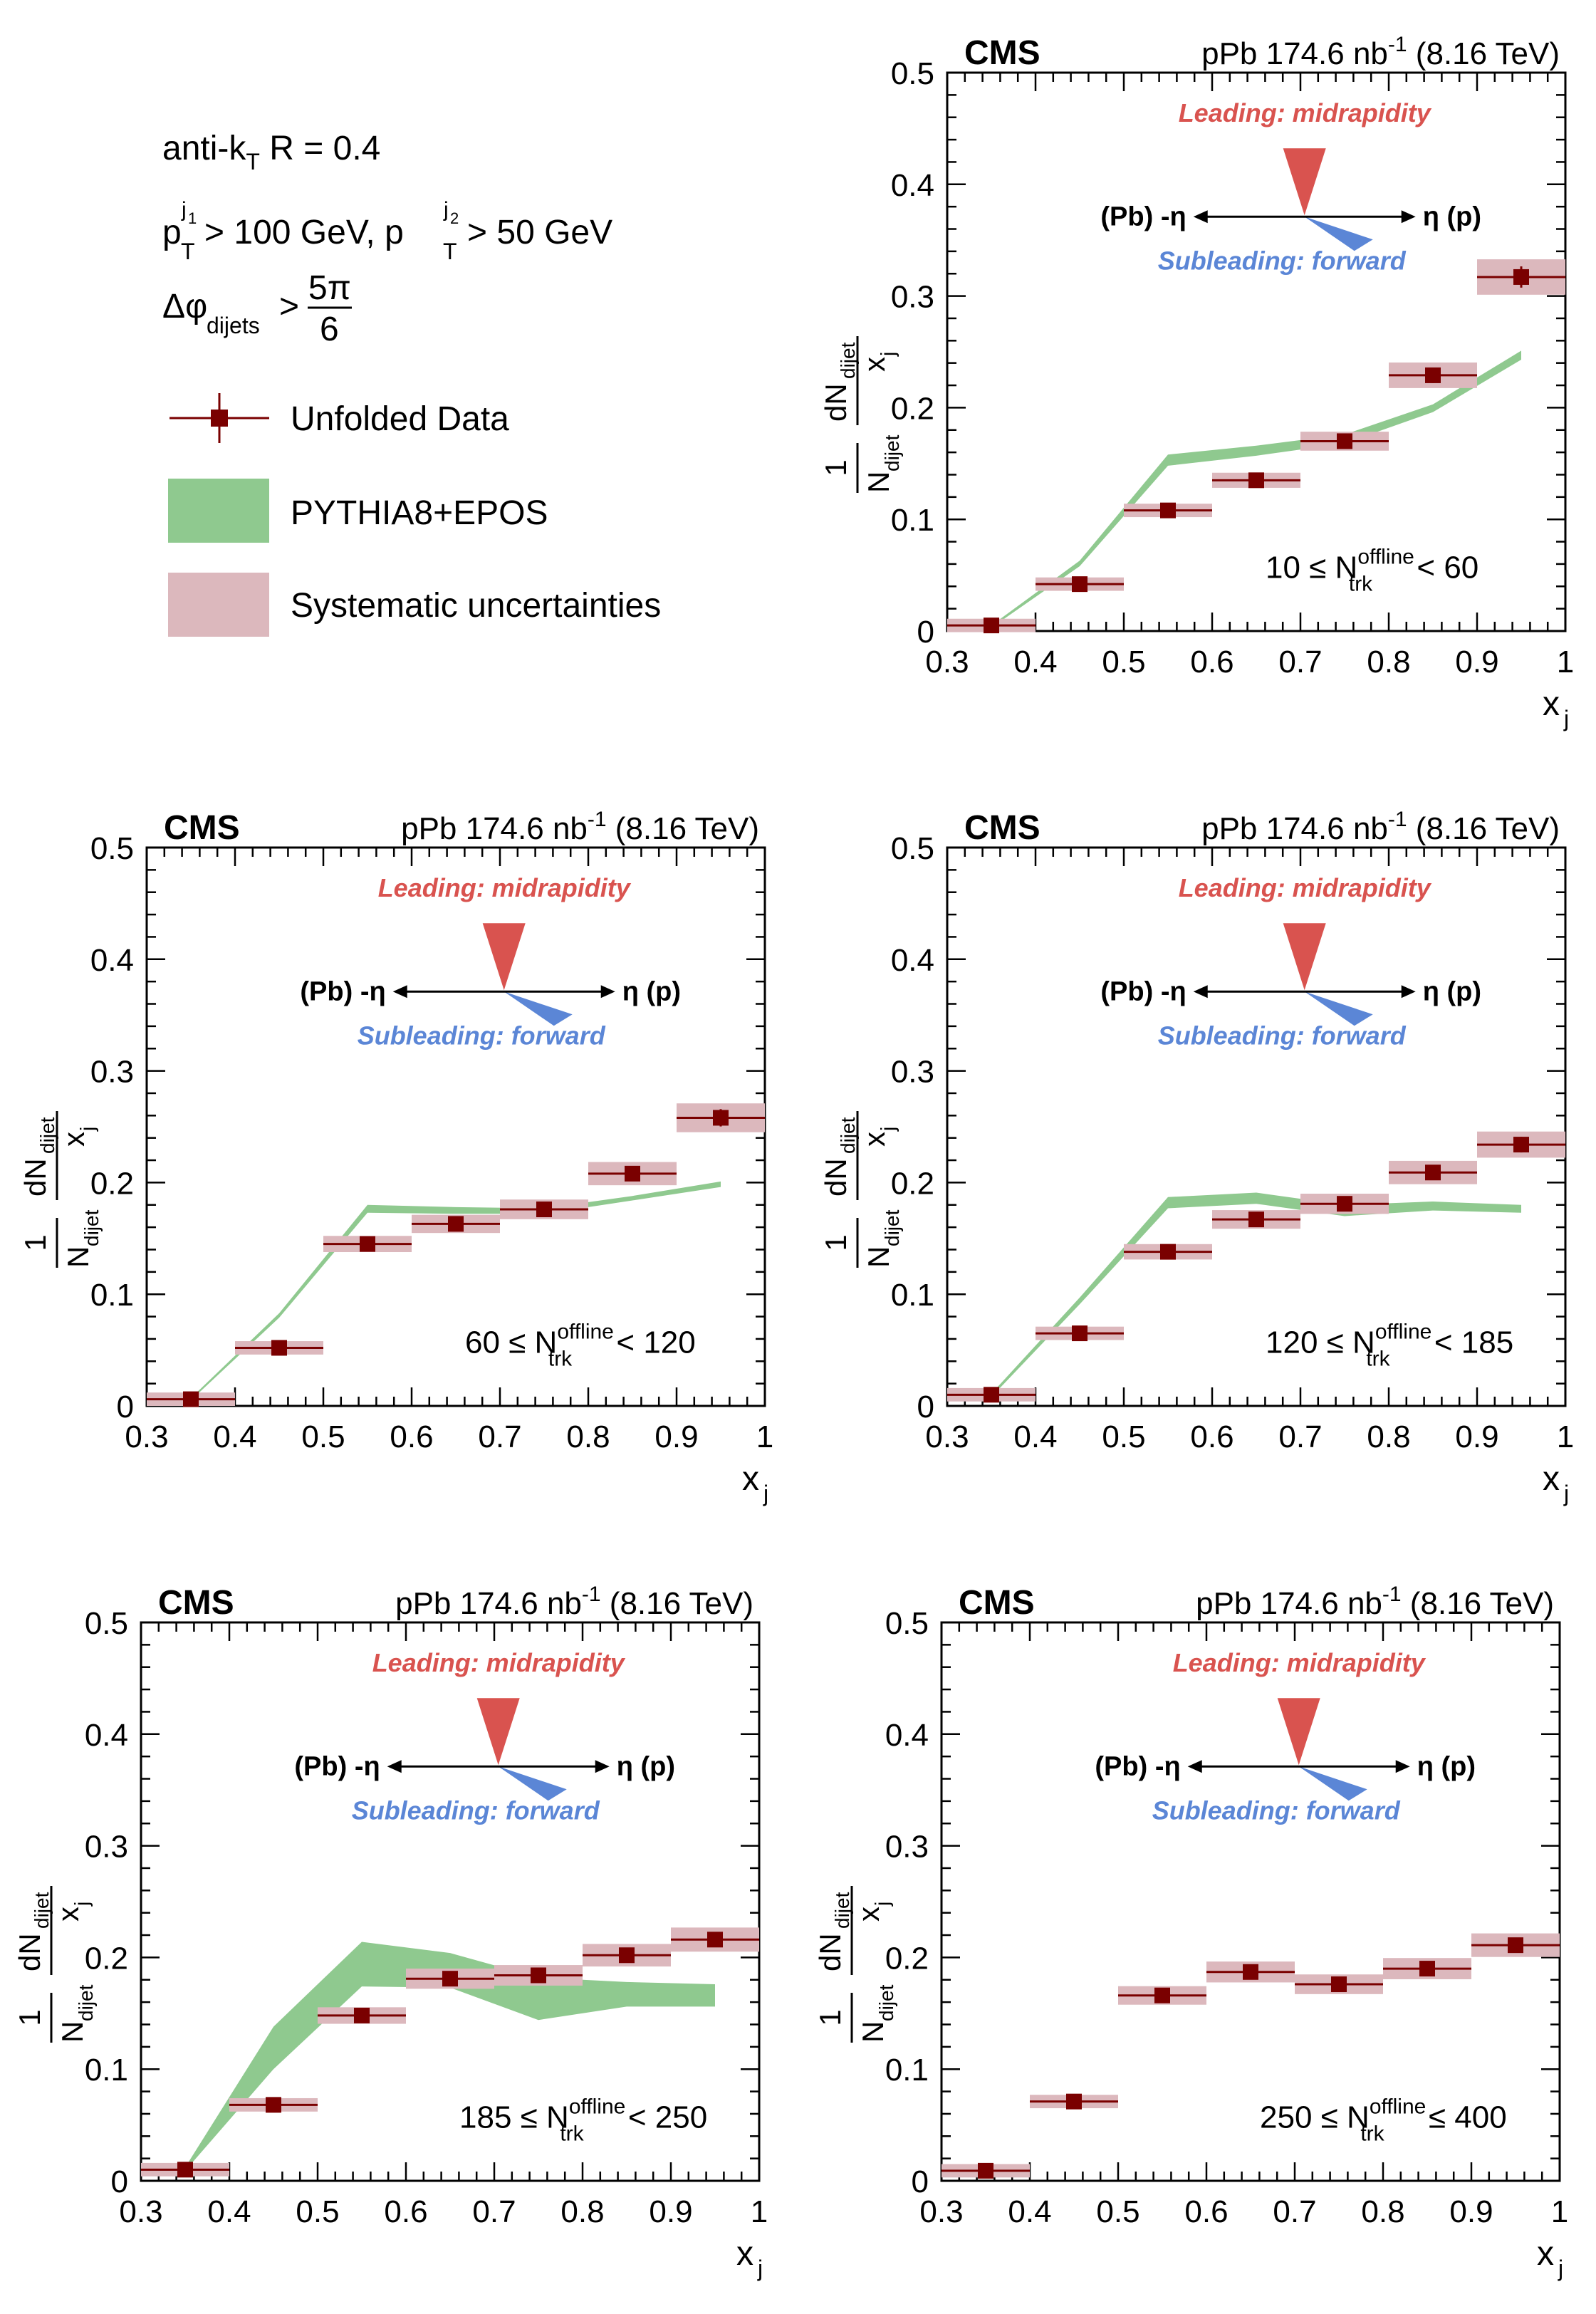  Describe the element at coordinates (912, 73) in the screenshot. I see `y-tick-label: 0.5` at that location.